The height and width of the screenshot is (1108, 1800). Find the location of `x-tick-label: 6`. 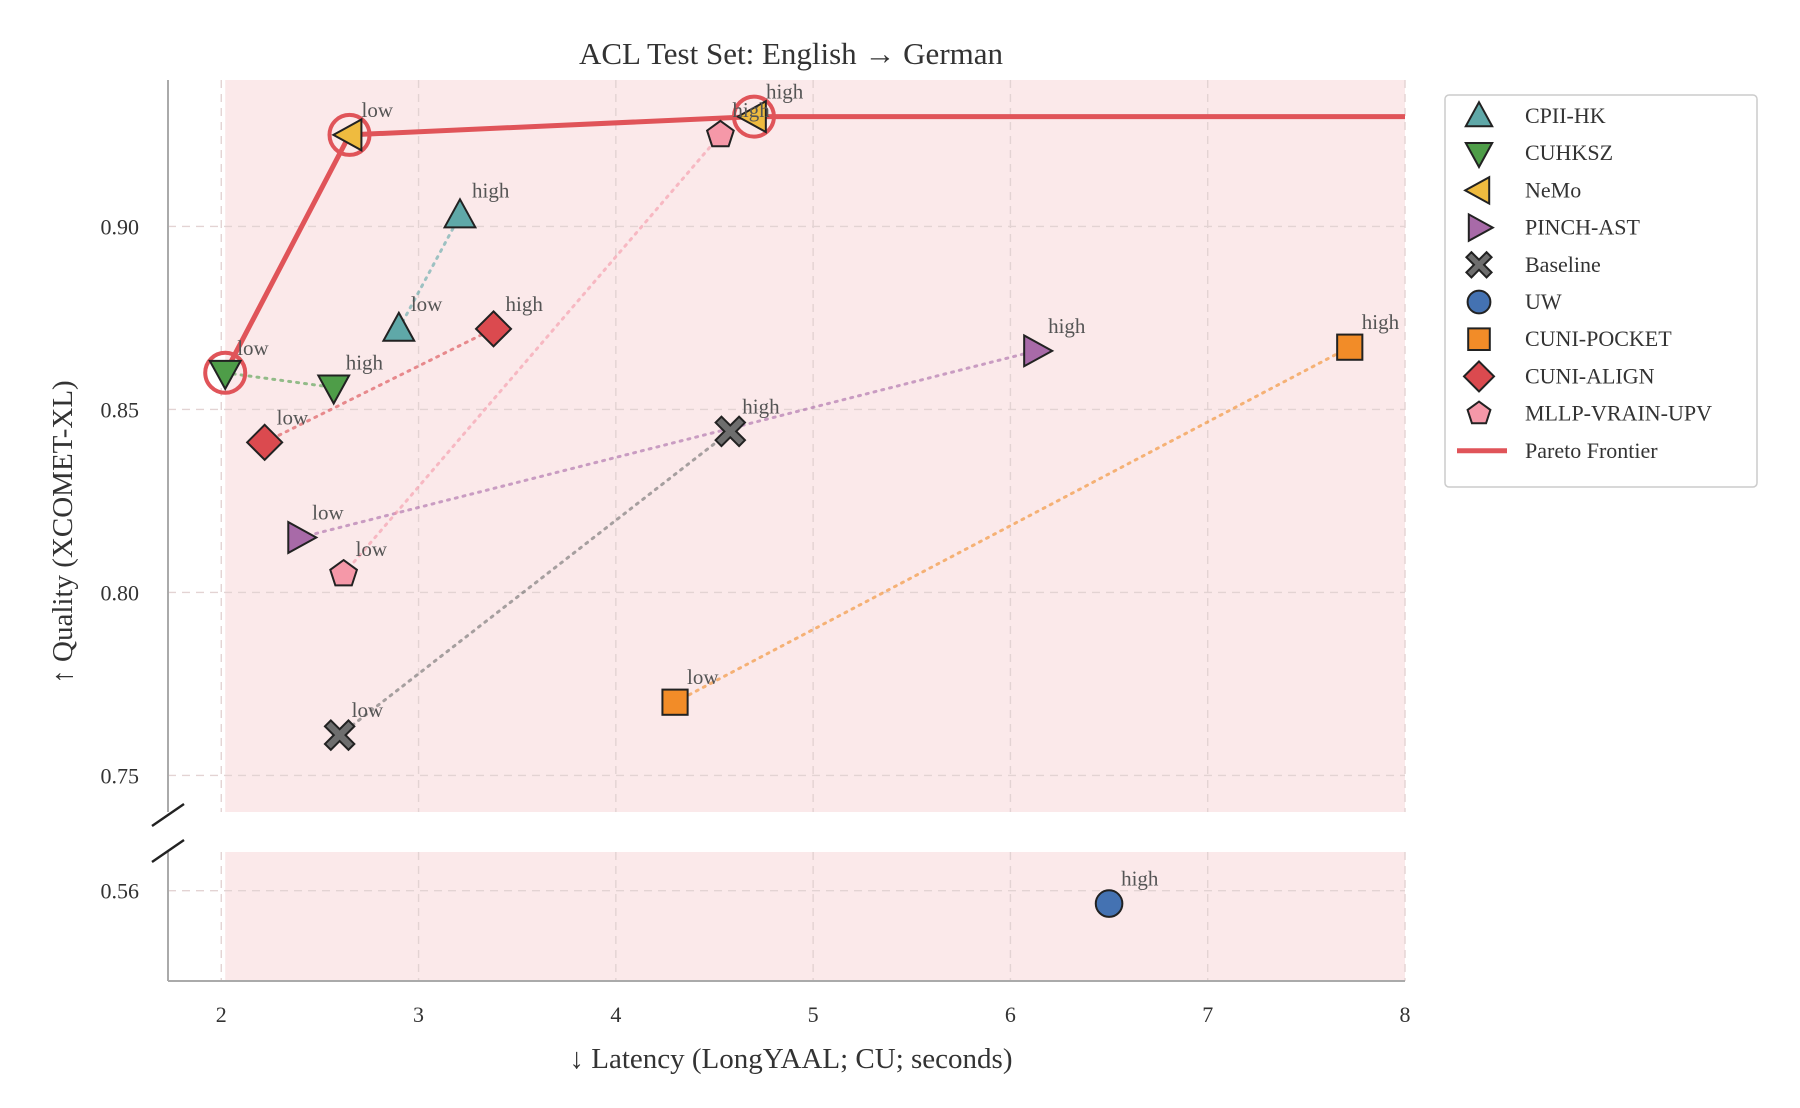

x-tick-label: 6 is located at coordinates (1010, 1014).